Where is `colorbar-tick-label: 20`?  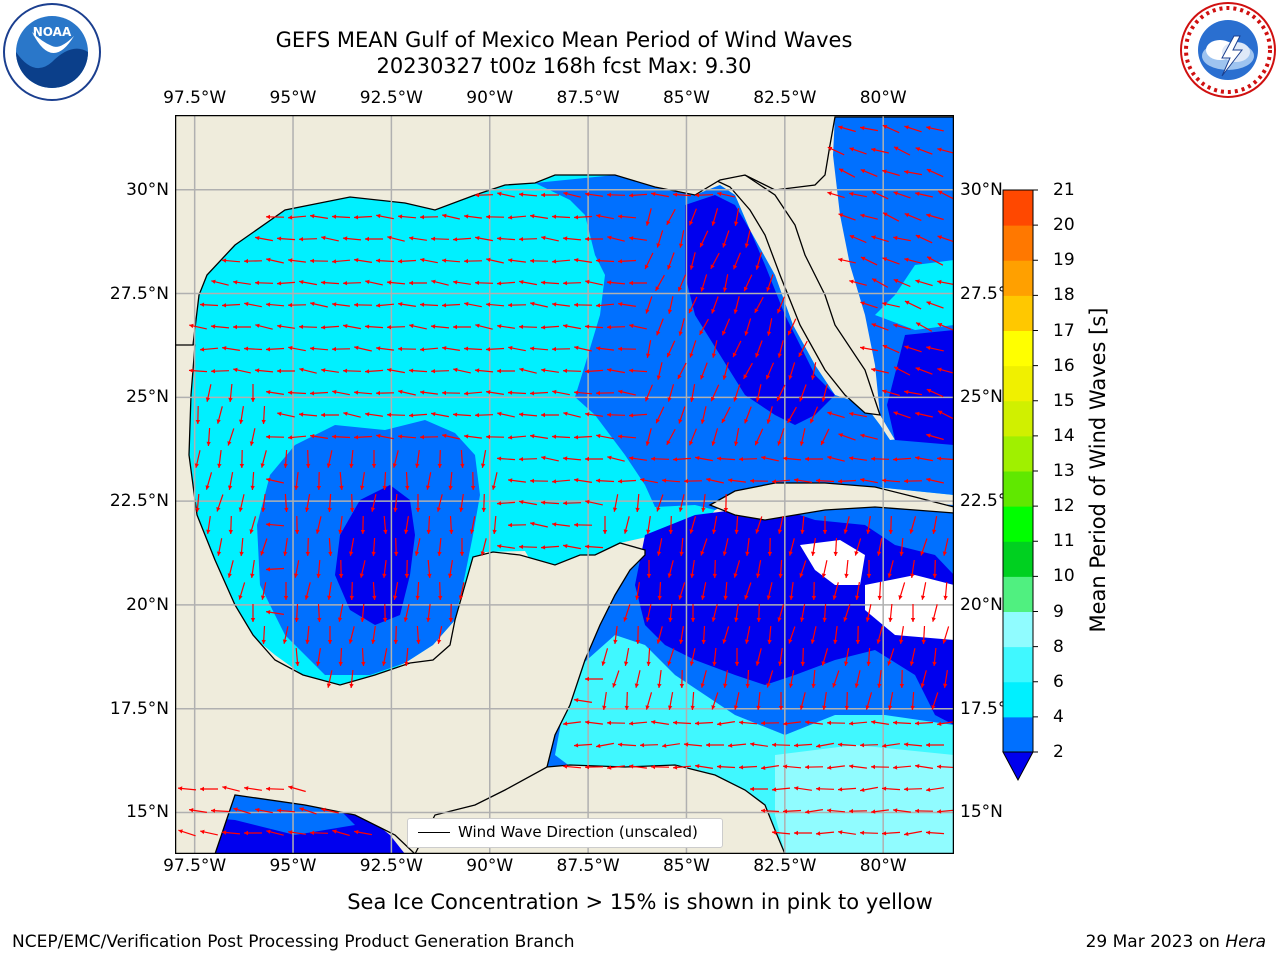
colorbar-tick-label: 20 is located at coordinates (1064, 225).